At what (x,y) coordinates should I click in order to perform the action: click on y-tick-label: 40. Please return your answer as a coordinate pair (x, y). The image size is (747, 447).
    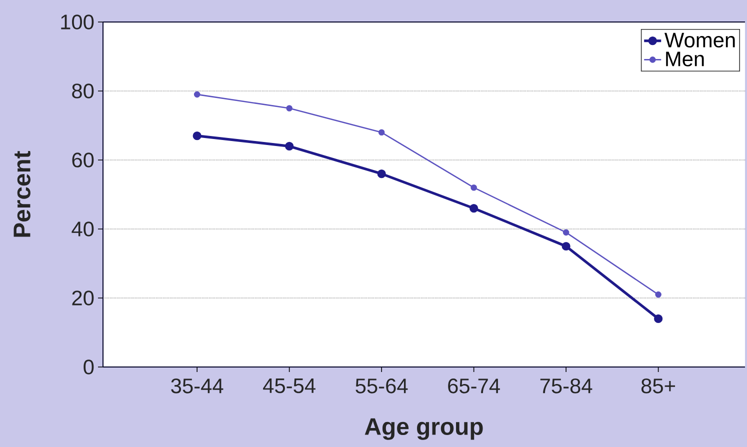
    Looking at the image, I should click on (83, 229).